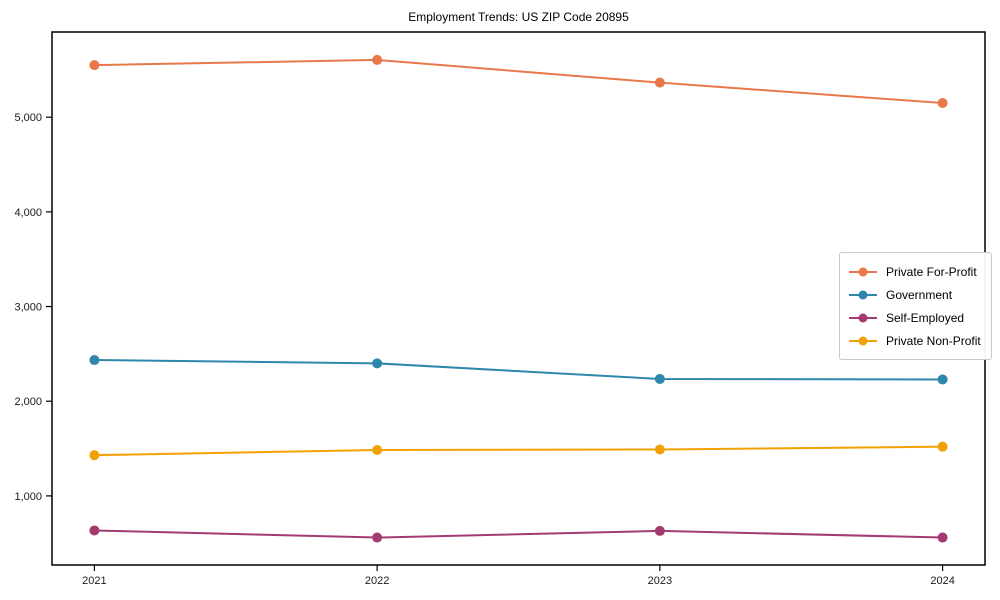  I want to click on y-tick-label: 3,000, so click(28, 308).